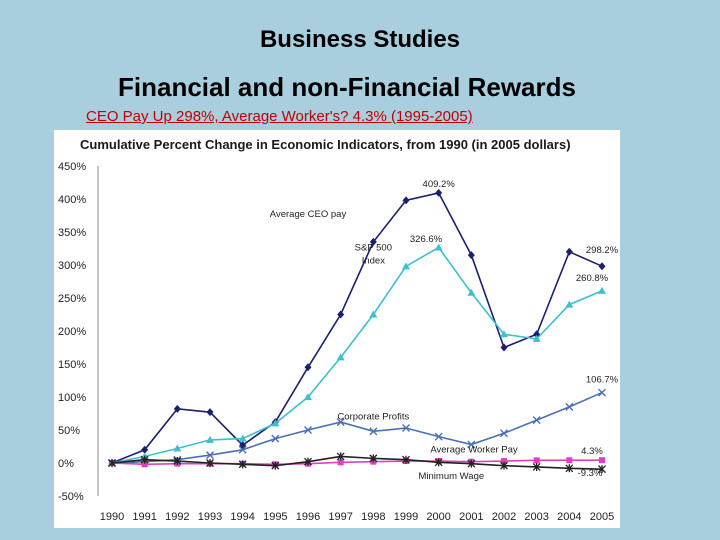 Image resolution: width=720 pixels, height=540 pixels. I want to click on series-line, so click(357, 462).